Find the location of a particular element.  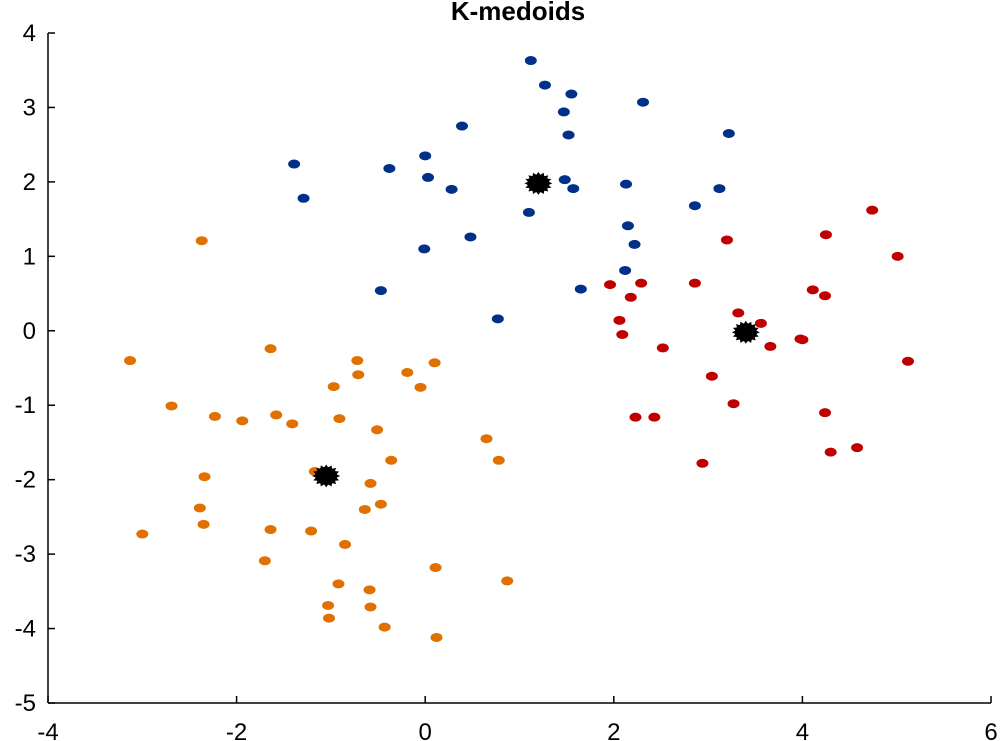

y-tick-label: 2 is located at coordinates (29, 182).